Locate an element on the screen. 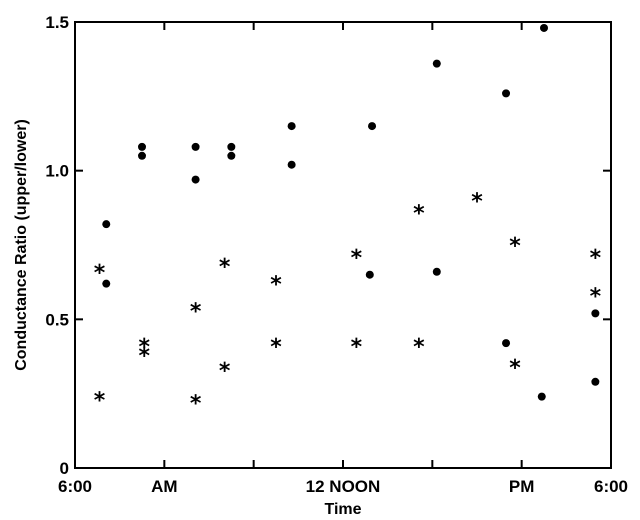 This screenshot has width=640, height=520. y-tick-label: 0 is located at coordinates (64, 468).